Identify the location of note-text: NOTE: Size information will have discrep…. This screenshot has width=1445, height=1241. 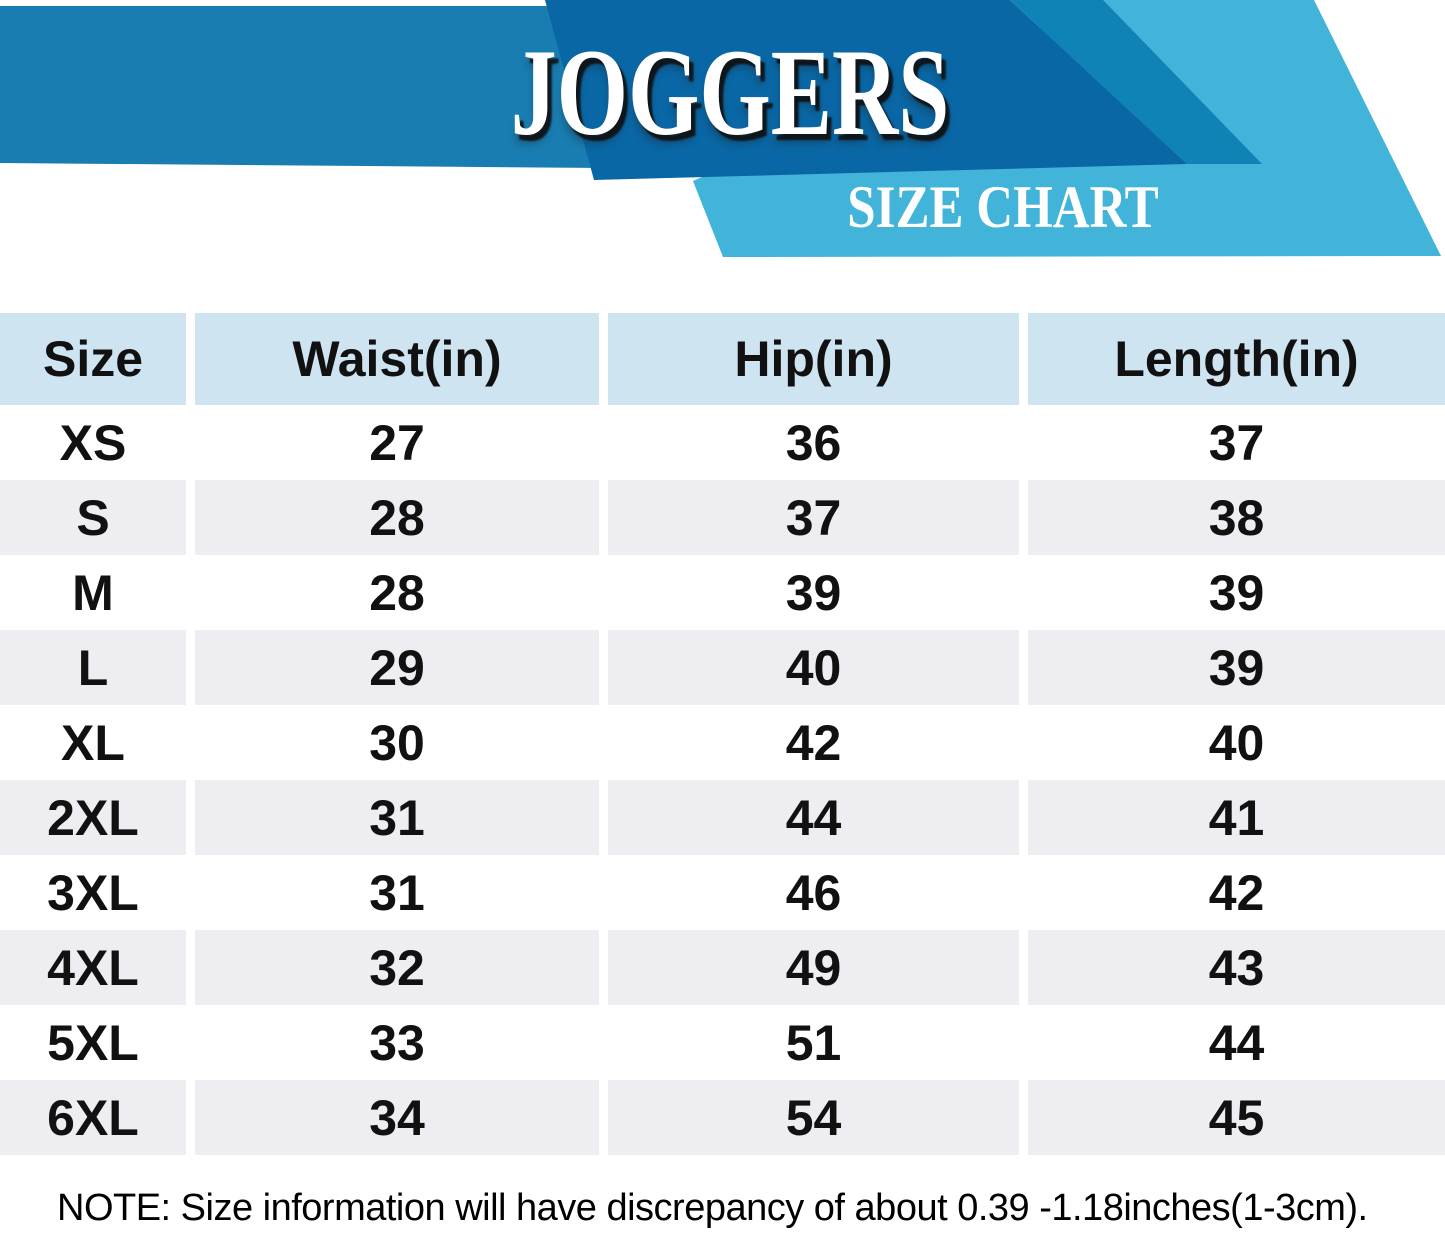
(712, 1208).